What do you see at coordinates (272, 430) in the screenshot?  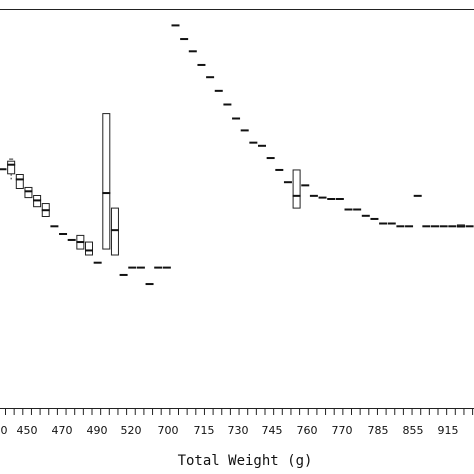 I see `x-tick-label: 745` at bounding box center [272, 430].